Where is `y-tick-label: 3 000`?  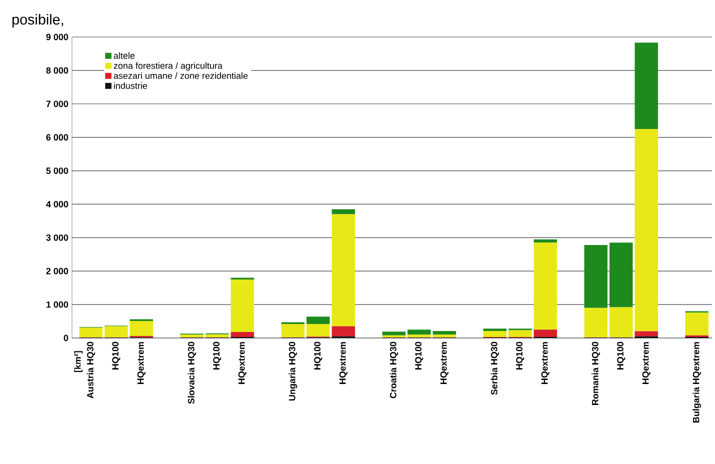 y-tick-label: 3 000 is located at coordinates (57, 237).